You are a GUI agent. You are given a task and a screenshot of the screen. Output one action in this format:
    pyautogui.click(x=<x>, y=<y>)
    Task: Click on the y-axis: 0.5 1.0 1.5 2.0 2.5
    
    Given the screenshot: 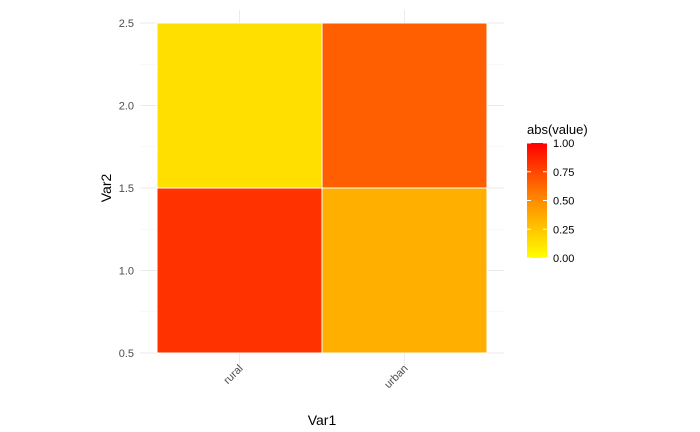 What is the action you would take?
    pyautogui.click(x=126, y=189)
    